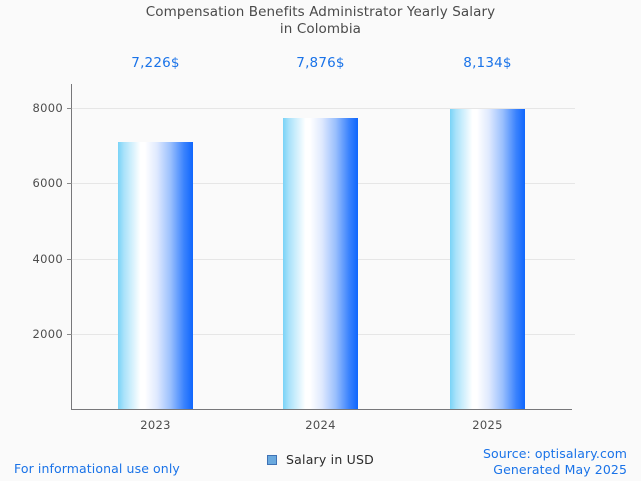 The width and height of the screenshot is (641, 481). I want to click on y-axis-line, so click(72, 247).